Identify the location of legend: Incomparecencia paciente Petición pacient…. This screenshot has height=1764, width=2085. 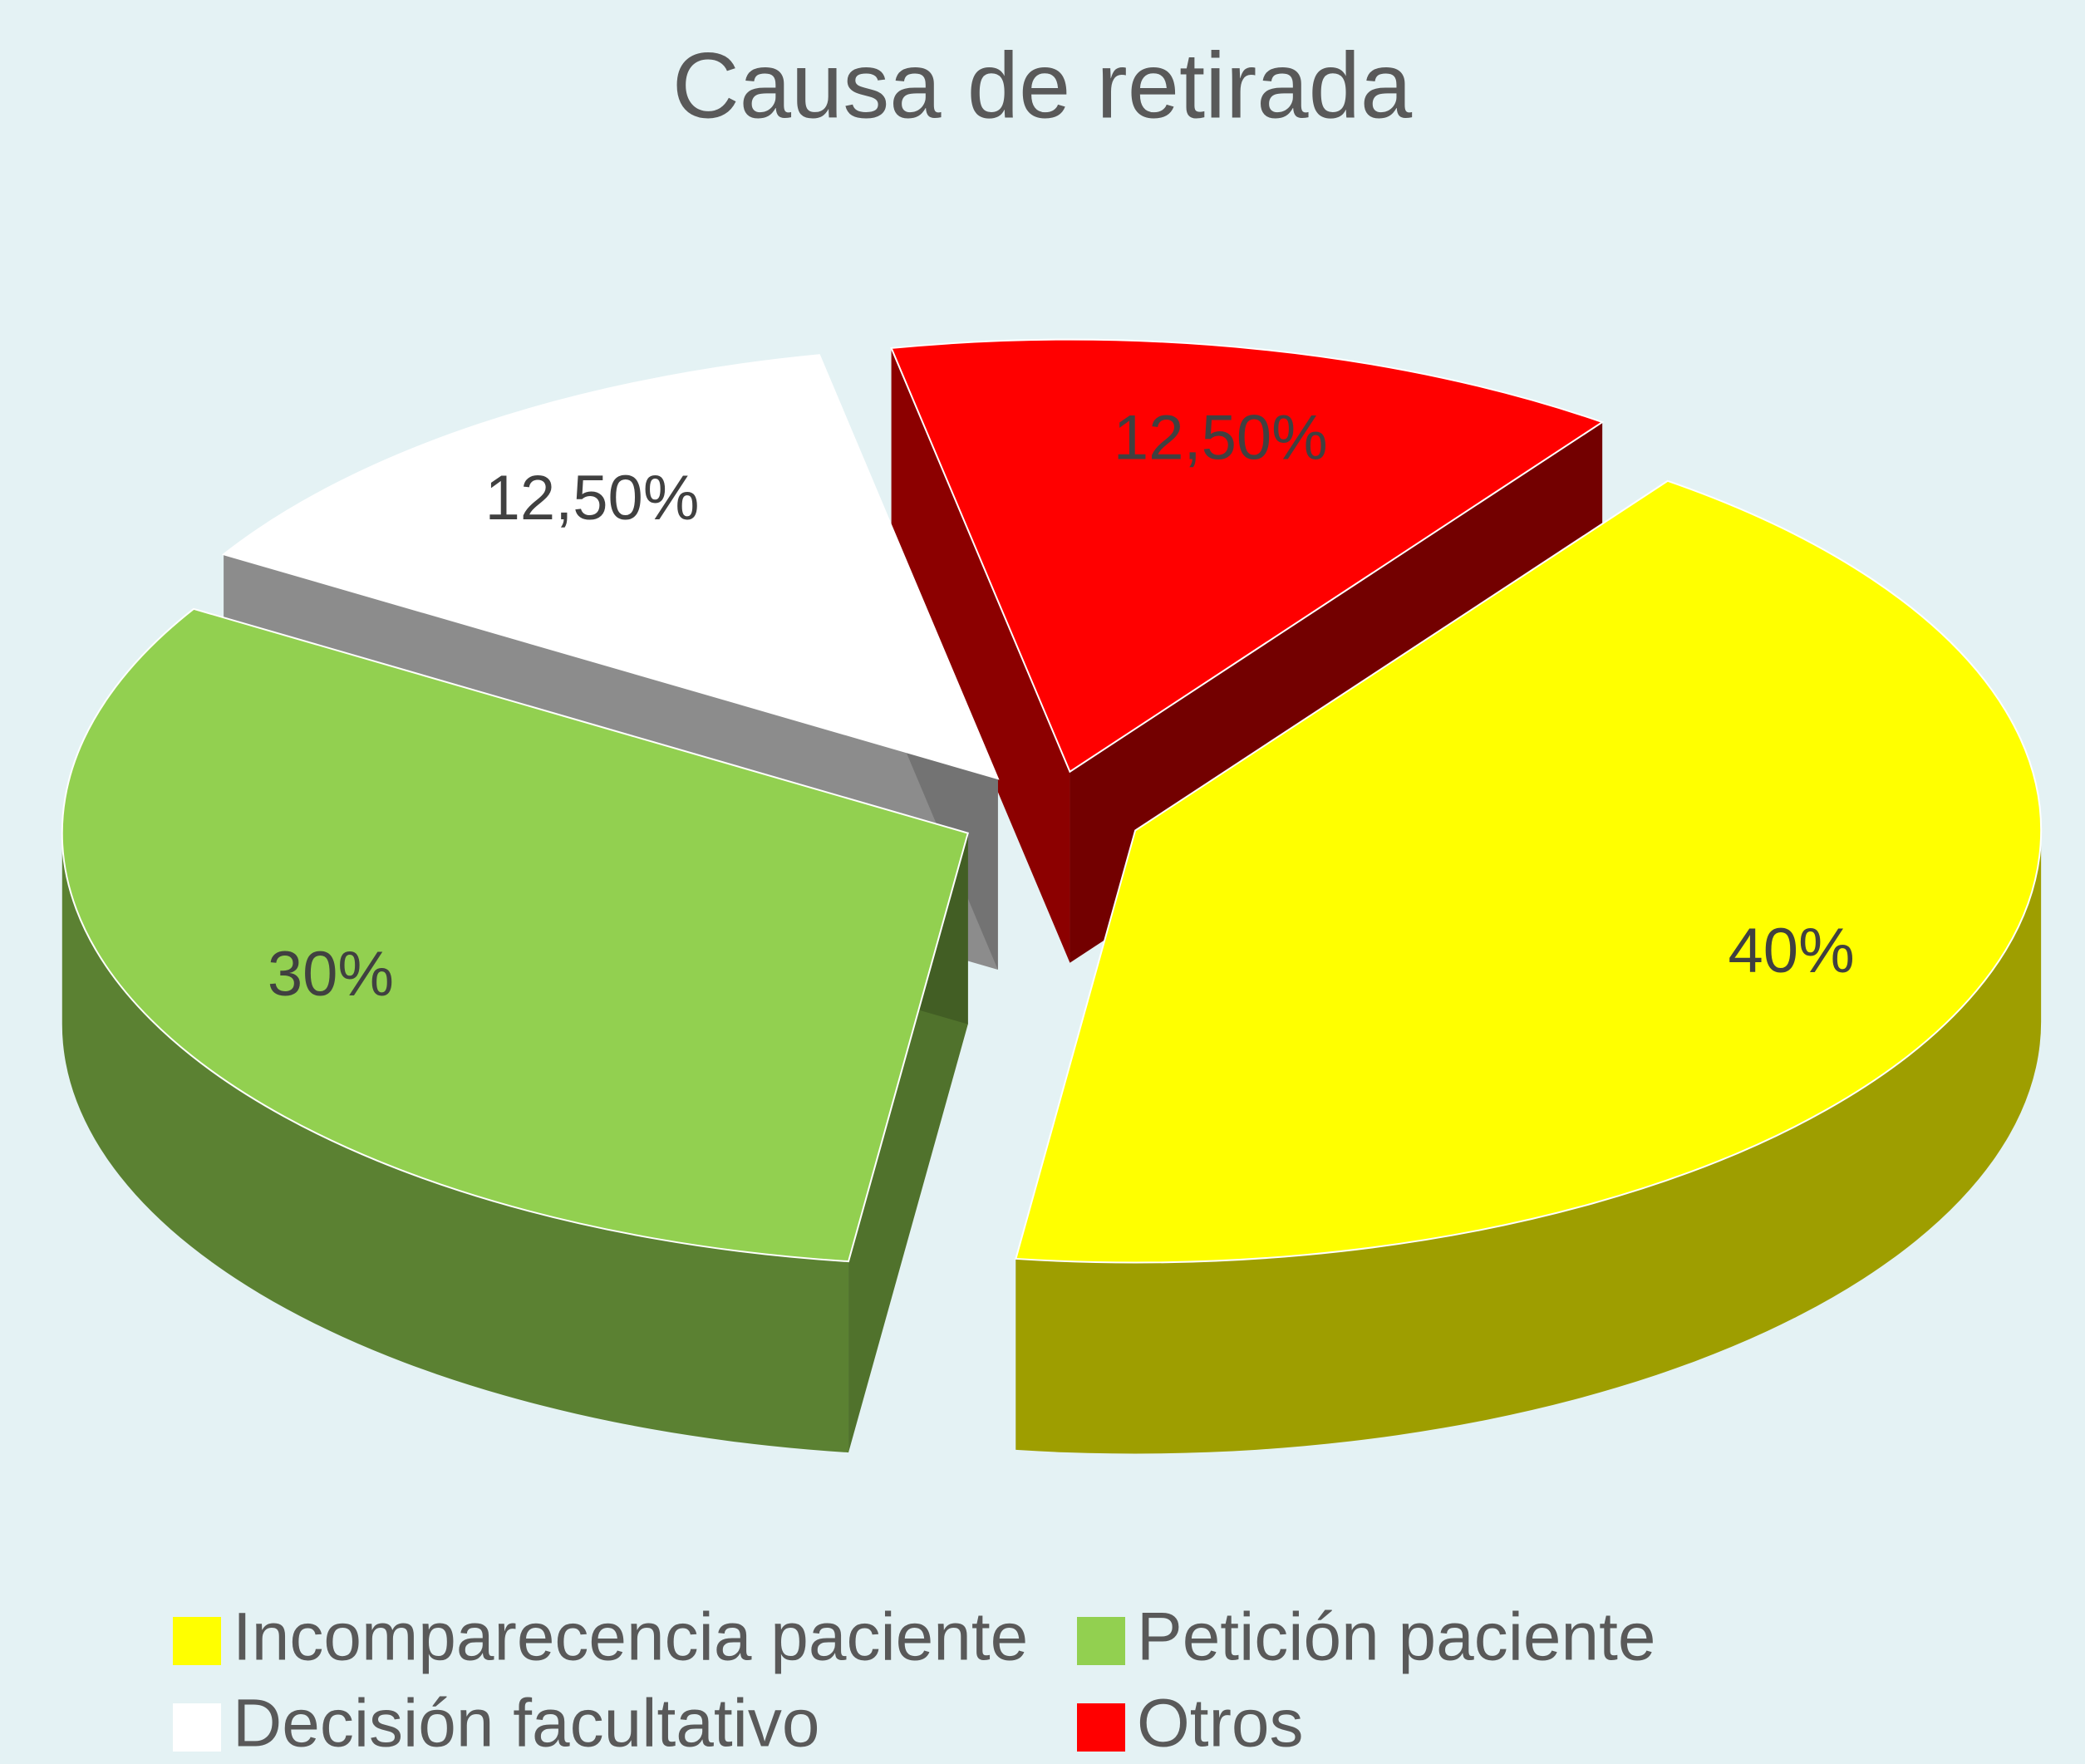
(914, 1680).